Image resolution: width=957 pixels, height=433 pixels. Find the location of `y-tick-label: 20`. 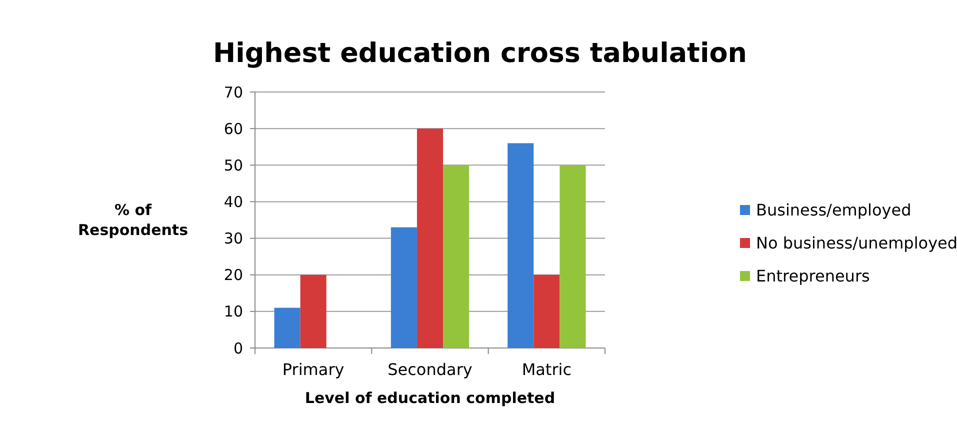

y-tick-label: 20 is located at coordinates (233, 275).